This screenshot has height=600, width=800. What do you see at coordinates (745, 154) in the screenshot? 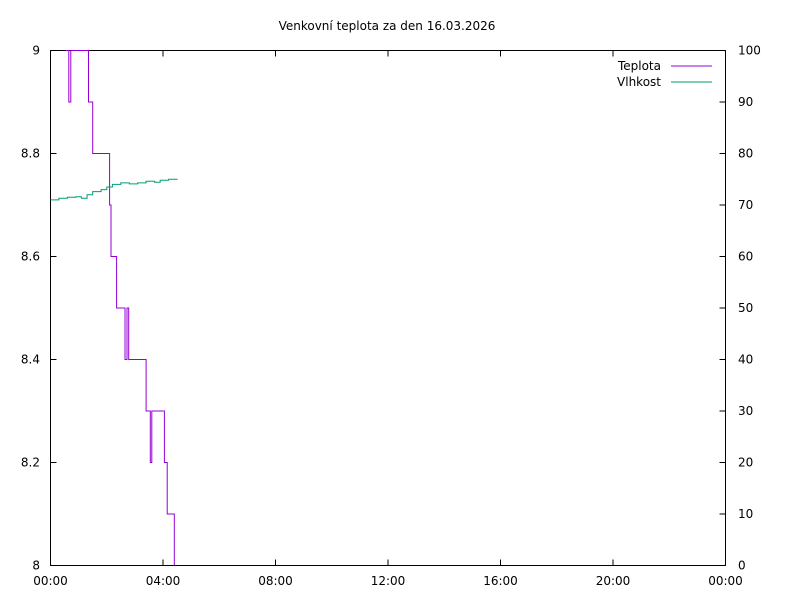
I see `y-right-tick-label: 80` at bounding box center [745, 154].